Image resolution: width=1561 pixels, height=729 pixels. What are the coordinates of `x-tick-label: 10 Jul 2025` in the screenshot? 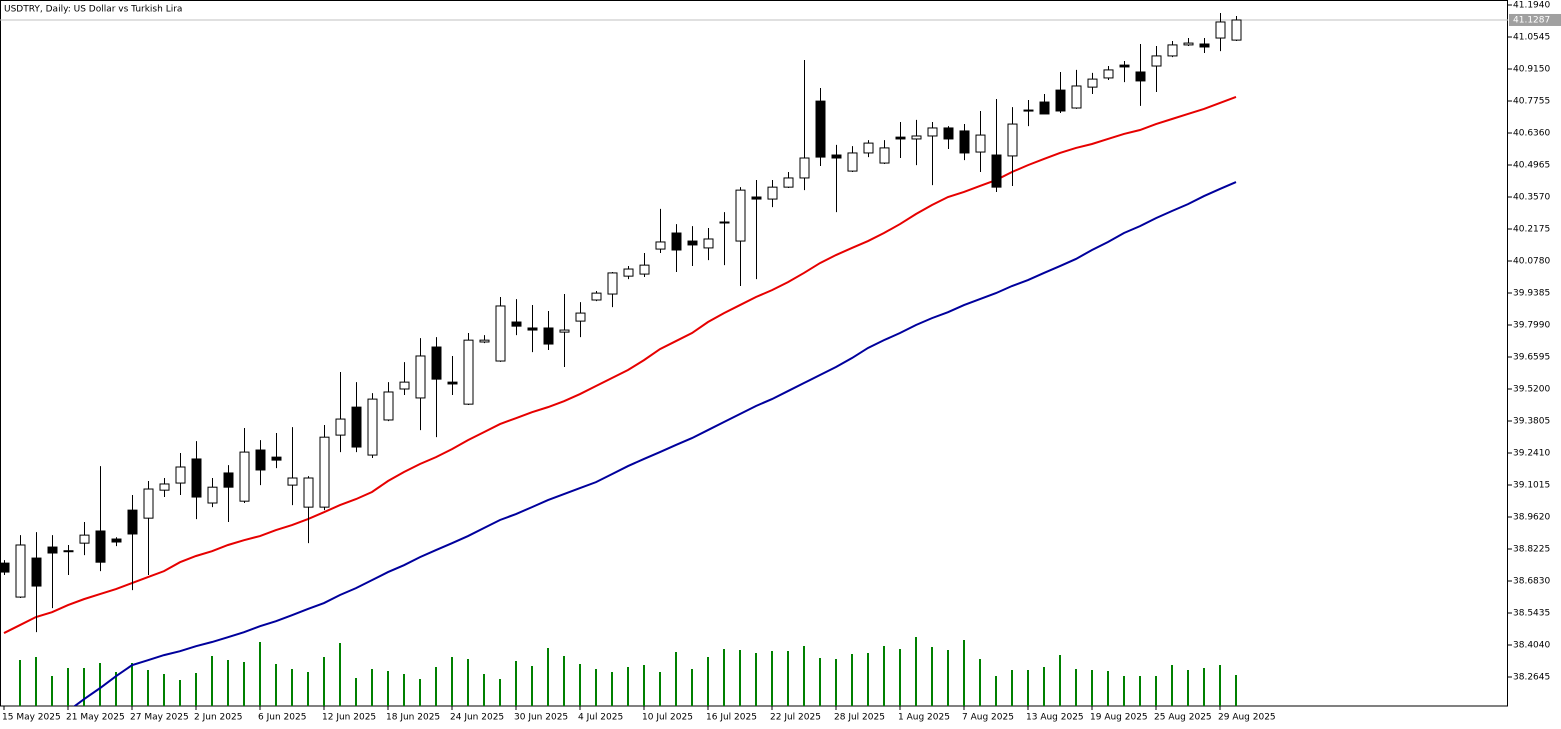 It's located at (667, 718).